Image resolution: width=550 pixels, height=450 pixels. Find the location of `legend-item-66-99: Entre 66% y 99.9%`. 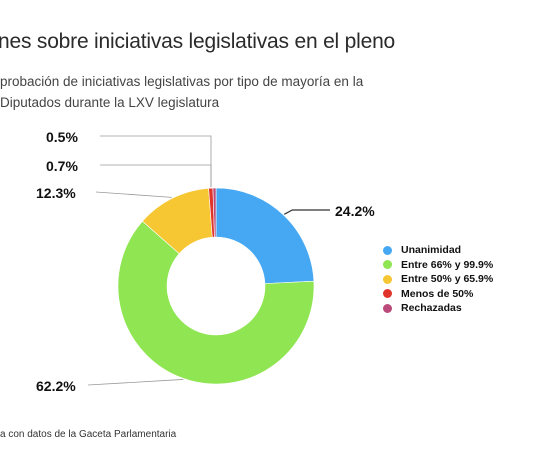

legend-item-66-99: Entre 66% y 99.9% is located at coordinates (438, 265).